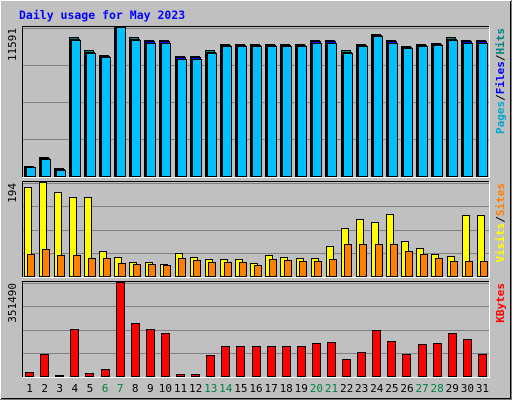 The width and height of the screenshot is (512, 400). I want to click on x-tick-label-5: 5, so click(90, 388).